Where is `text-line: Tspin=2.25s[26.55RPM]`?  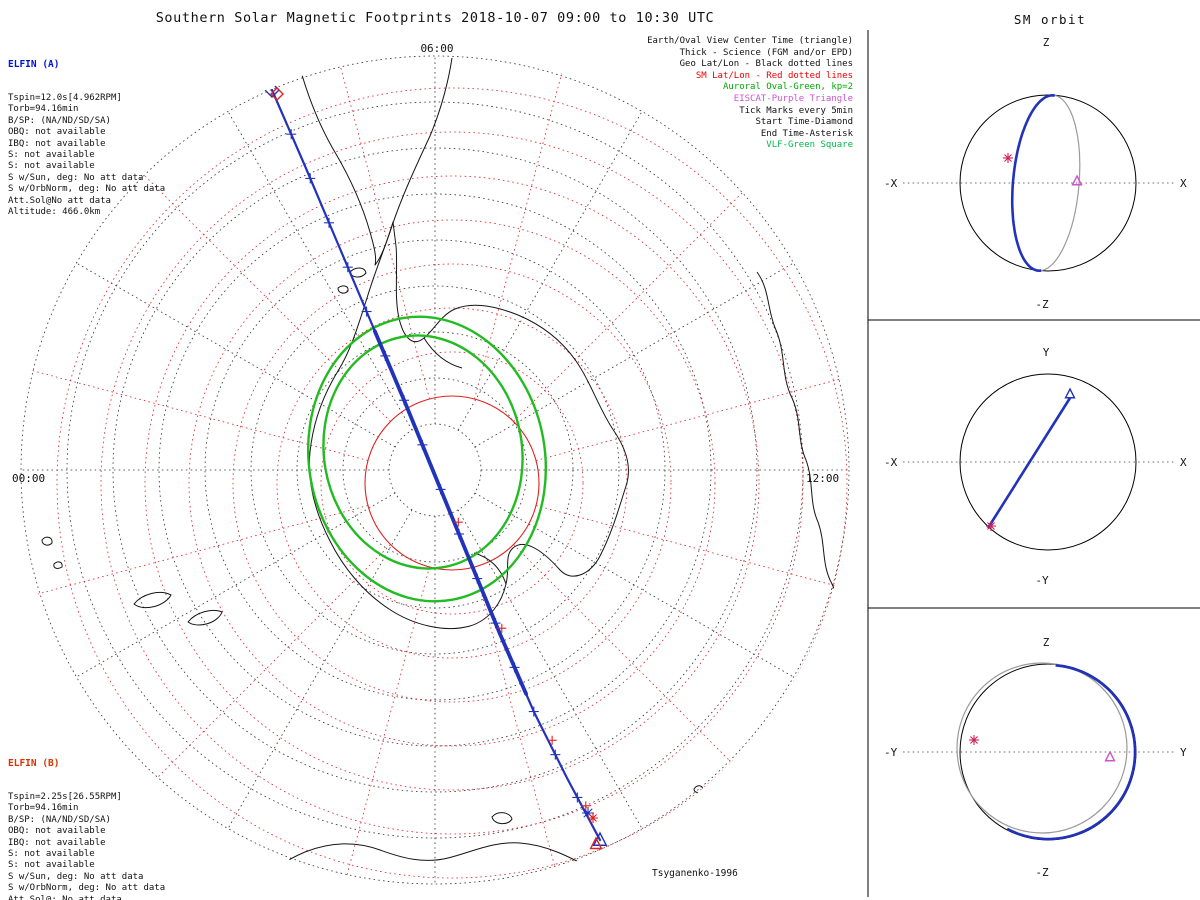 text-line: Tspin=2.25s[26.55RPM] is located at coordinates (65, 797).